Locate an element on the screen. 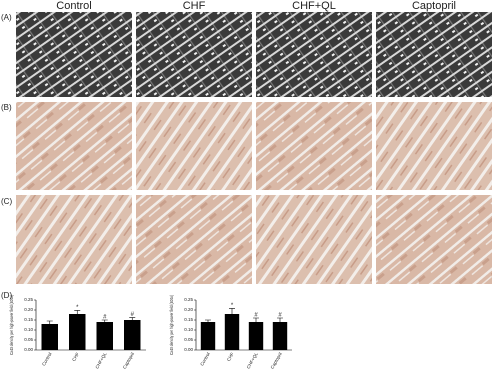 This screenshot has height=374, width=500. row-label: (C) is located at coordinates (6, 201).